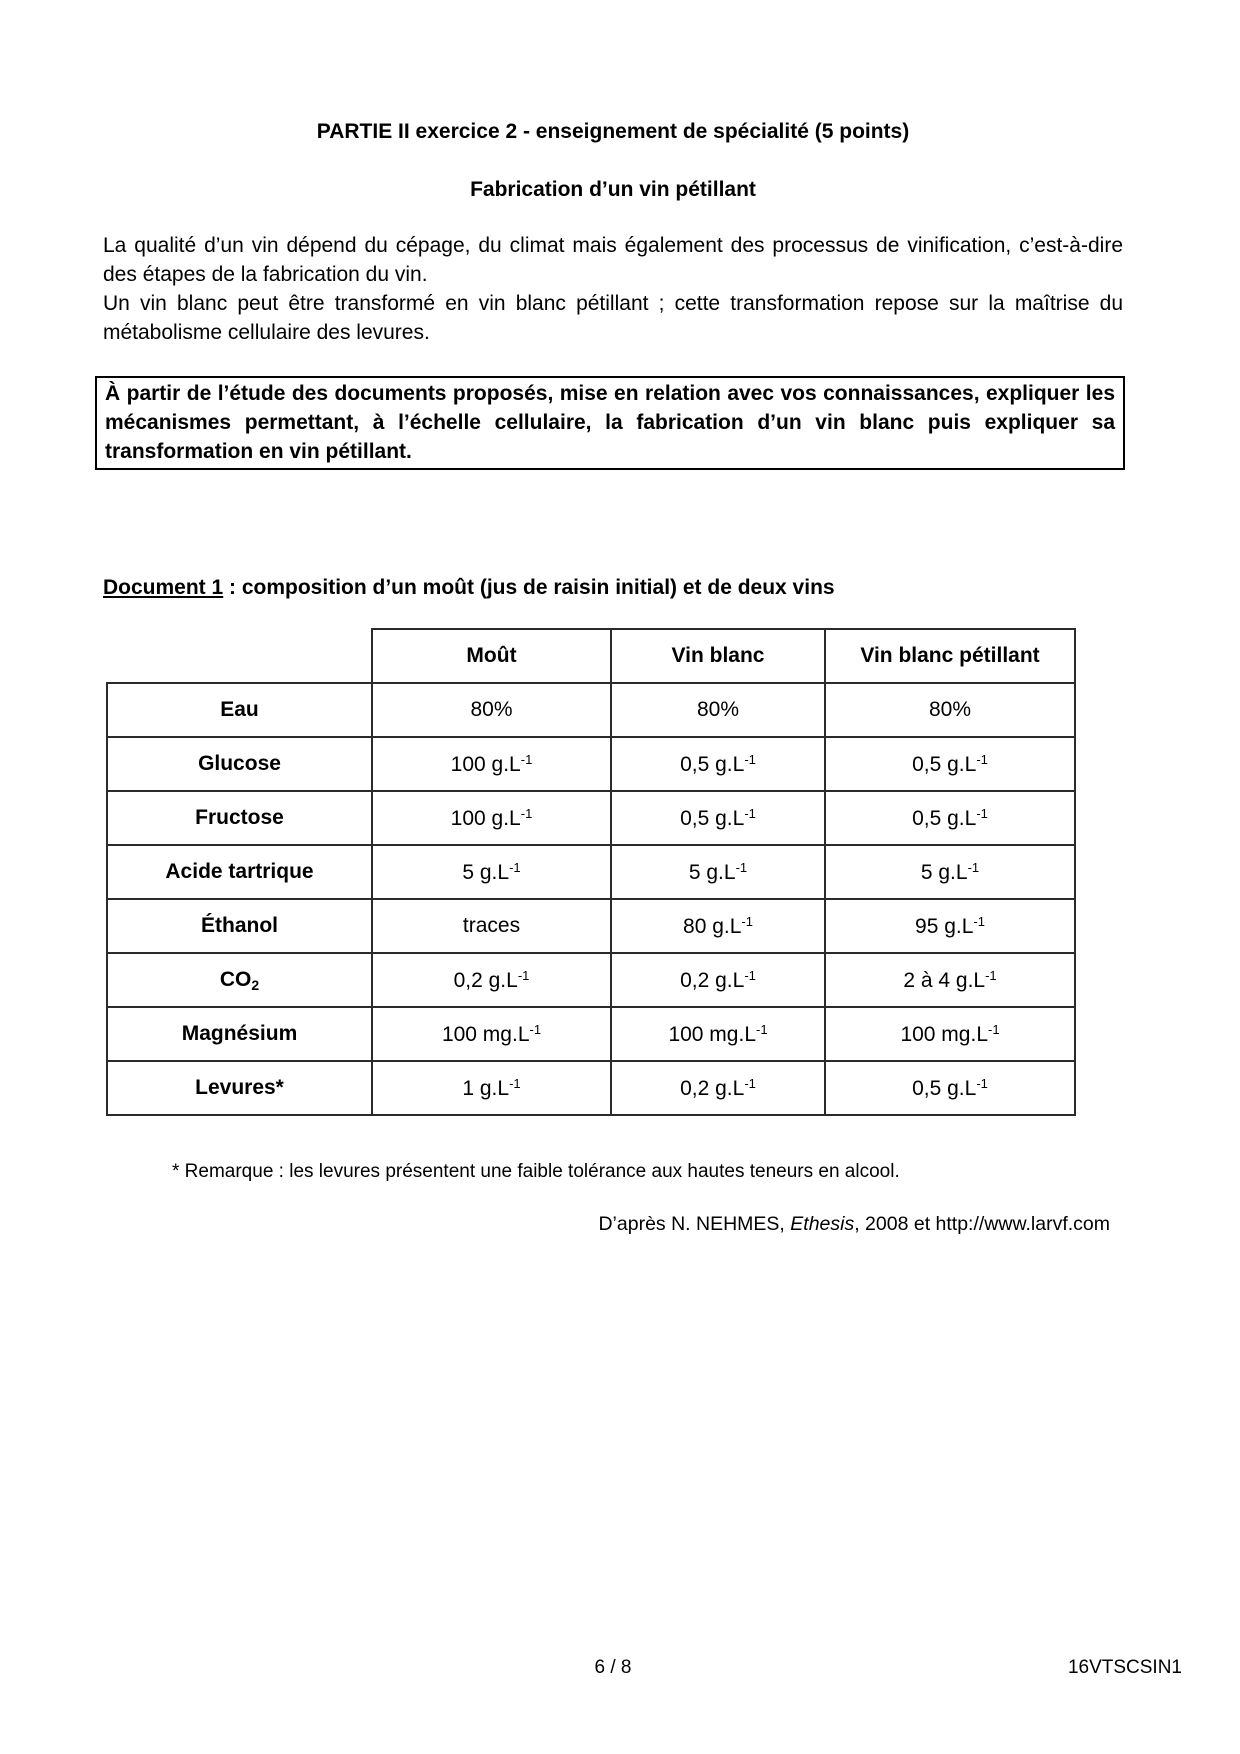 This screenshot has width=1240, height=1754. Describe the element at coordinates (950, 980) in the screenshot. I see `table-cell: 2 à 4 g.L-1` at that location.